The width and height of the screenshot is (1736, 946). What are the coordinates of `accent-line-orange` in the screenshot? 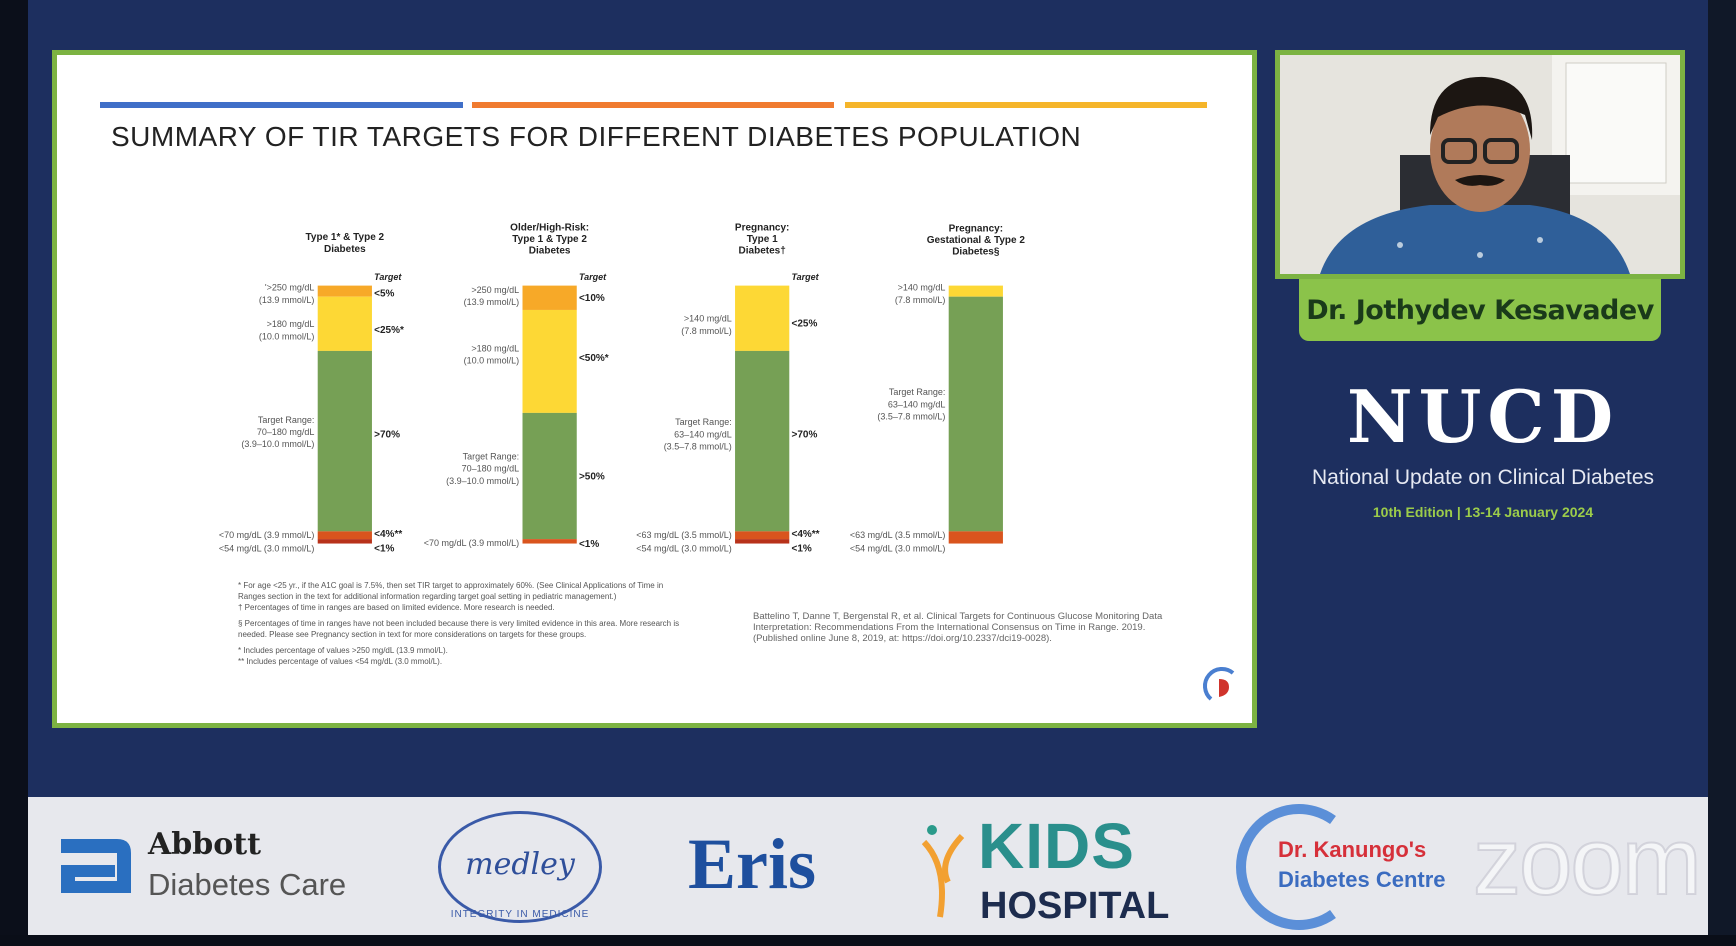 It's located at (653, 105).